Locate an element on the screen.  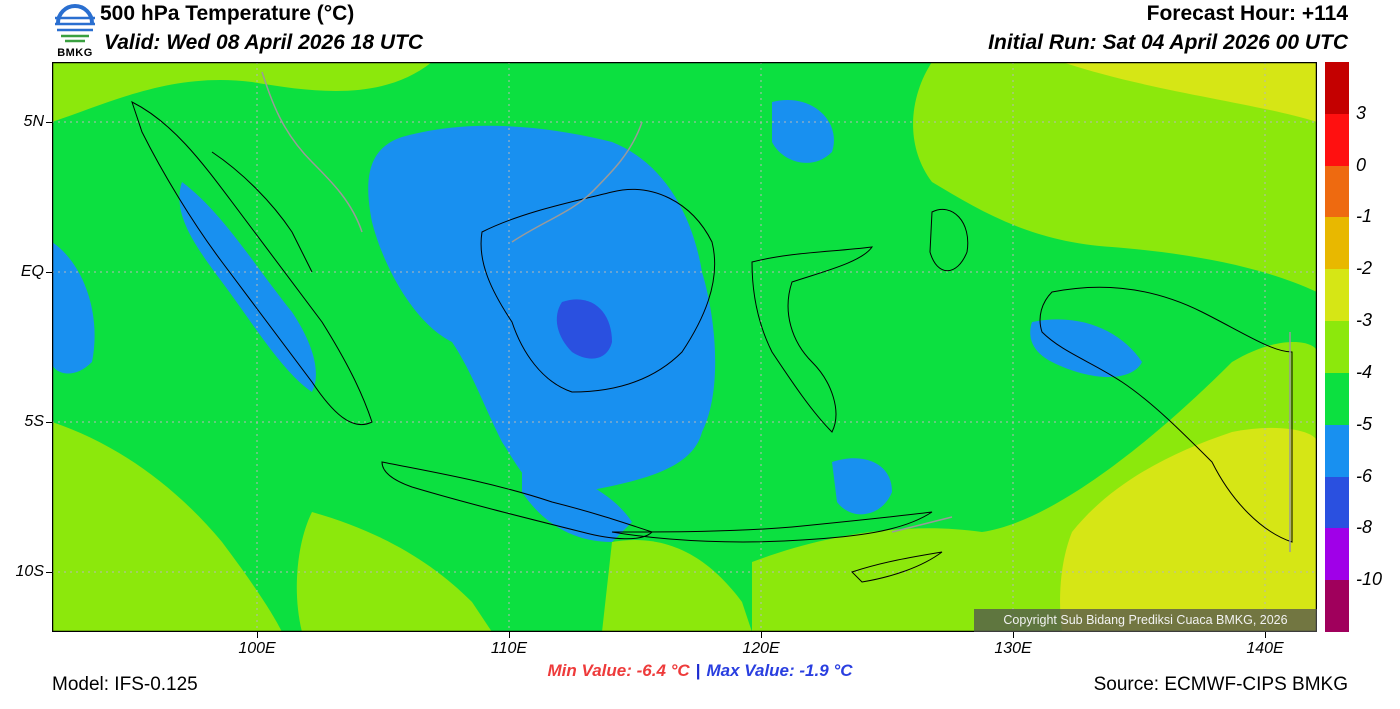
color-legend is located at coordinates (1337, 347).